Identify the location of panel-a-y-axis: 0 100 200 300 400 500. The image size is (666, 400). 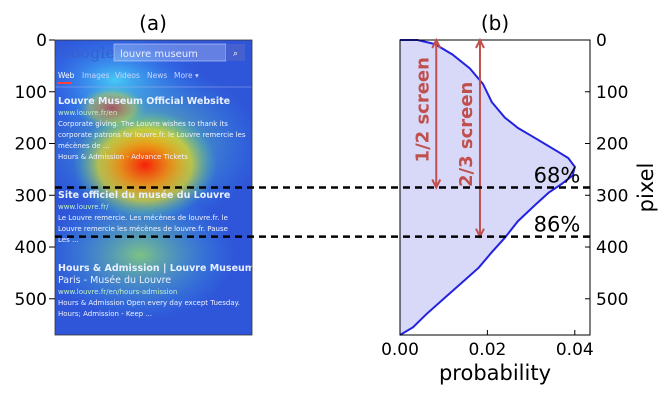
(35, 170).